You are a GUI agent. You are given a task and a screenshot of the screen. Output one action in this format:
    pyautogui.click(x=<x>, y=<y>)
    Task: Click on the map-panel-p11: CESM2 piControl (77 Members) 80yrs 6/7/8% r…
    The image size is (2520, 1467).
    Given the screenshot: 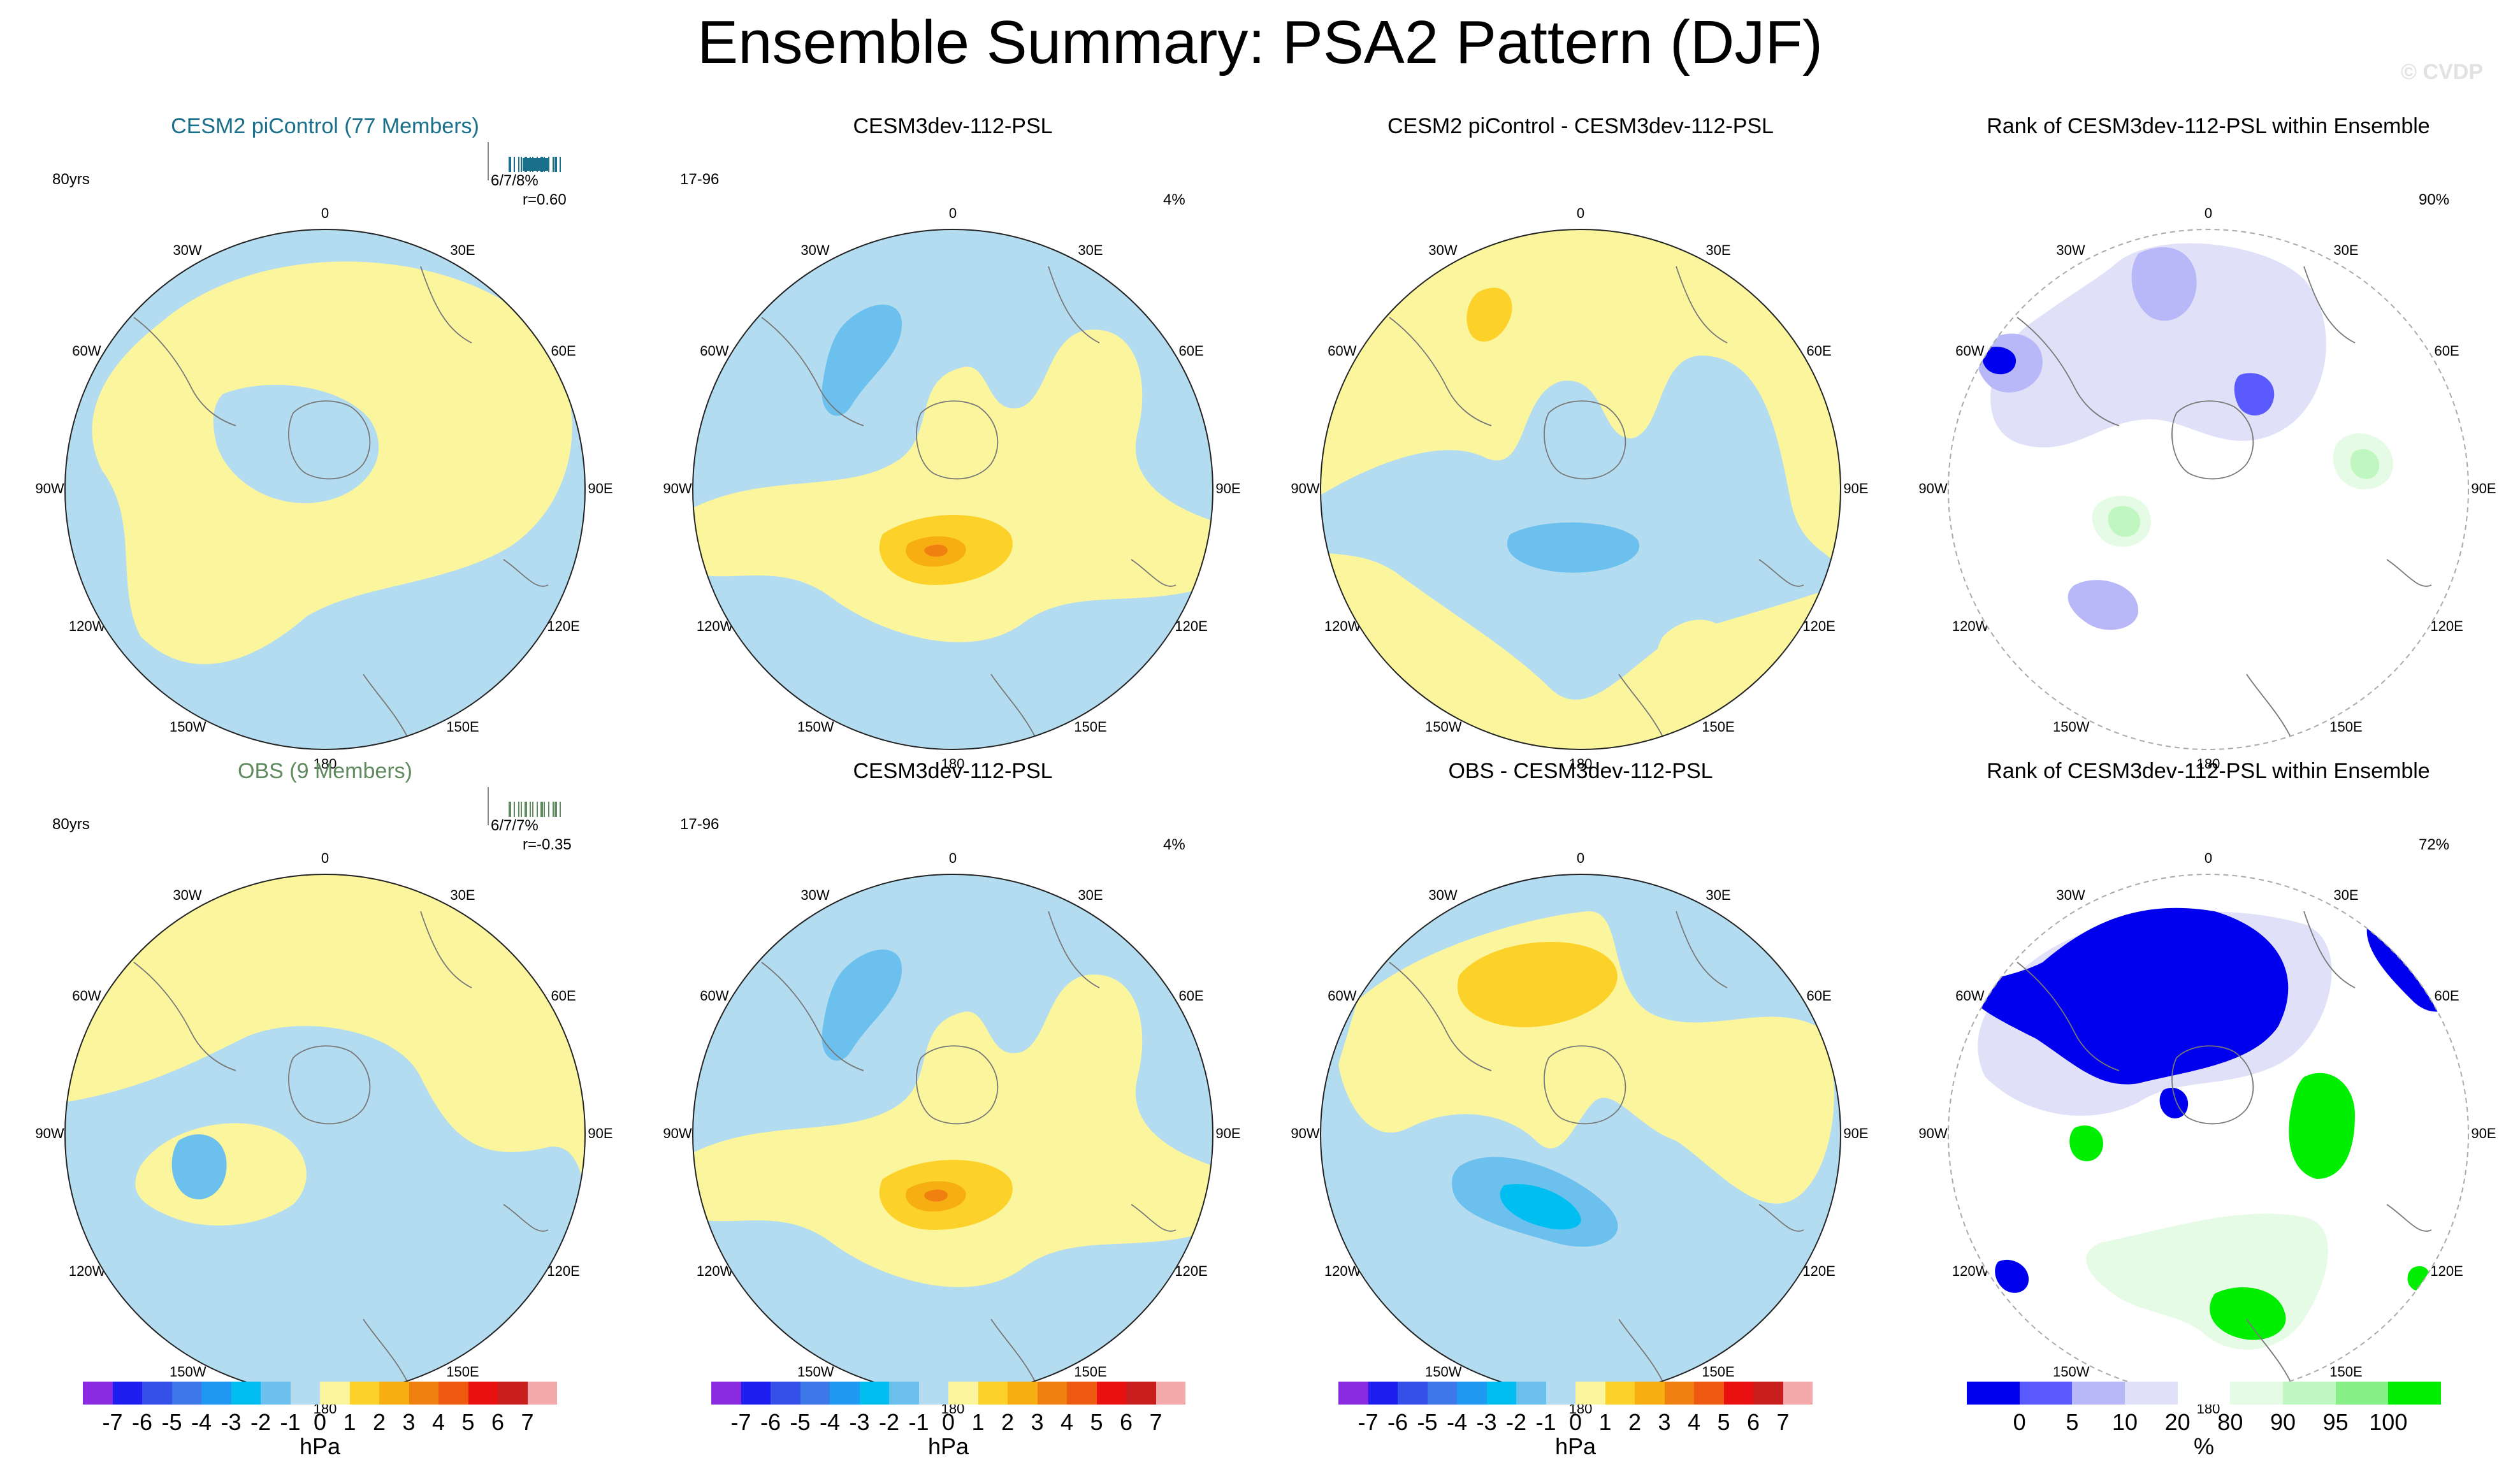 What is the action you would take?
    pyautogui.click(x=325, y=443)
    